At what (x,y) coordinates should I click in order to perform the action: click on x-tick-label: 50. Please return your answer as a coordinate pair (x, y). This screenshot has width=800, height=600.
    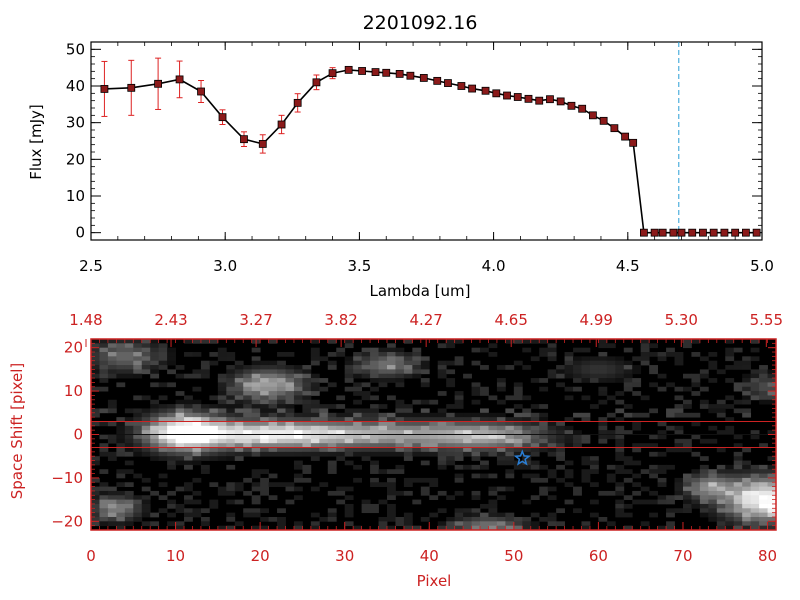
    Looking at the image, I should click on (513, 556).